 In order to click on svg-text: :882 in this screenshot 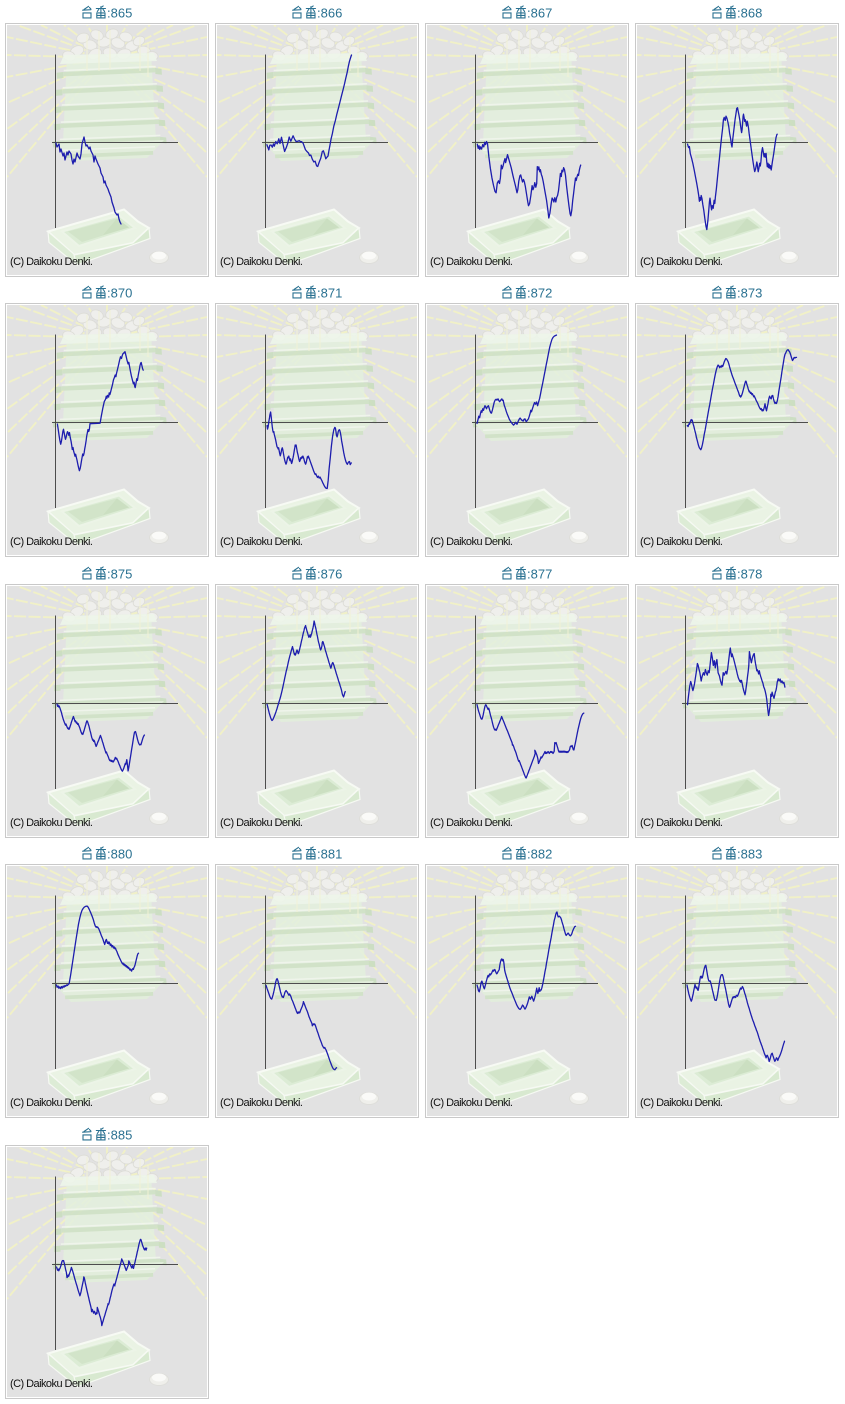, I will do `click(539, 854)`.